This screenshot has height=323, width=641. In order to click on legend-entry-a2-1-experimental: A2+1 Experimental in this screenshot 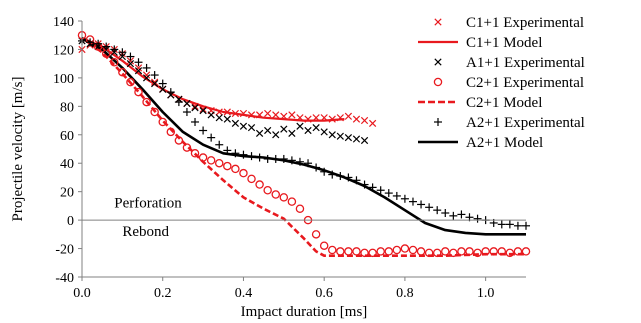, I will do `click(509, 123)`.